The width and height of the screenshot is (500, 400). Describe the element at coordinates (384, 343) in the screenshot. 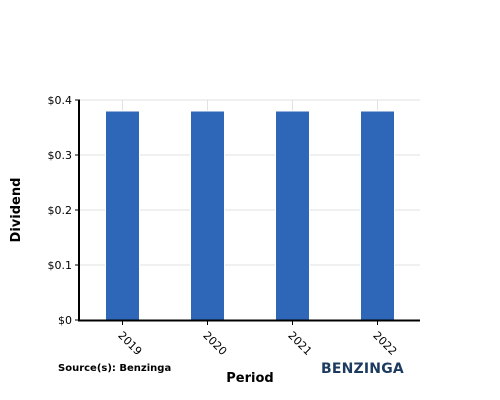

I see `x-tick-label: 2022` at that location.